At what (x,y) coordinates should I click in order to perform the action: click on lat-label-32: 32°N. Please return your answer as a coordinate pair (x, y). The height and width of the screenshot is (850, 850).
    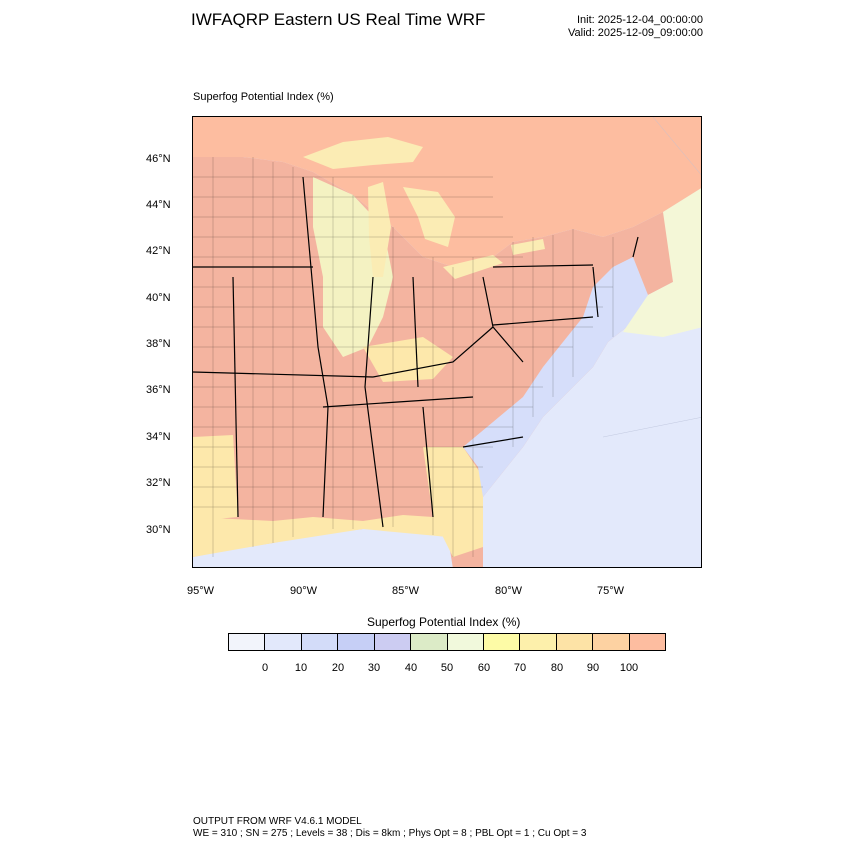
    Looking at the image, I should click on (158, 483).